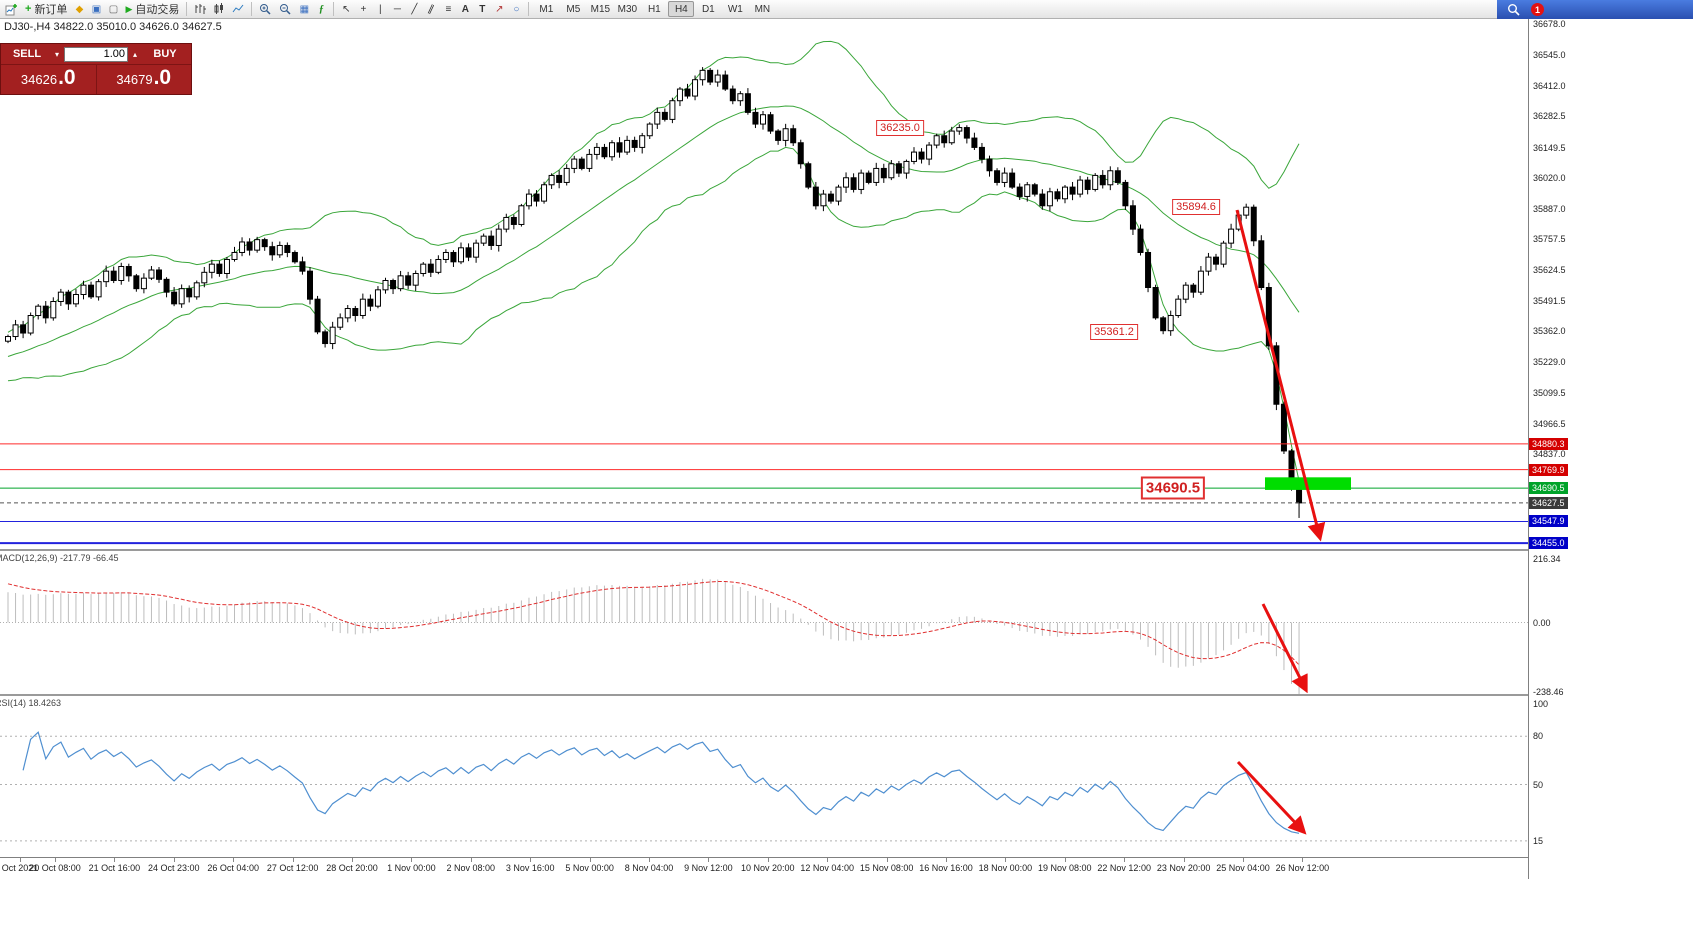 Image resolution: width=1693 pixels, height=939 pixels. What do you see at coordinates (304, 9) in the screenshot?
I see `tile-windows-icon: ▦` at bounding box center [304, 9].